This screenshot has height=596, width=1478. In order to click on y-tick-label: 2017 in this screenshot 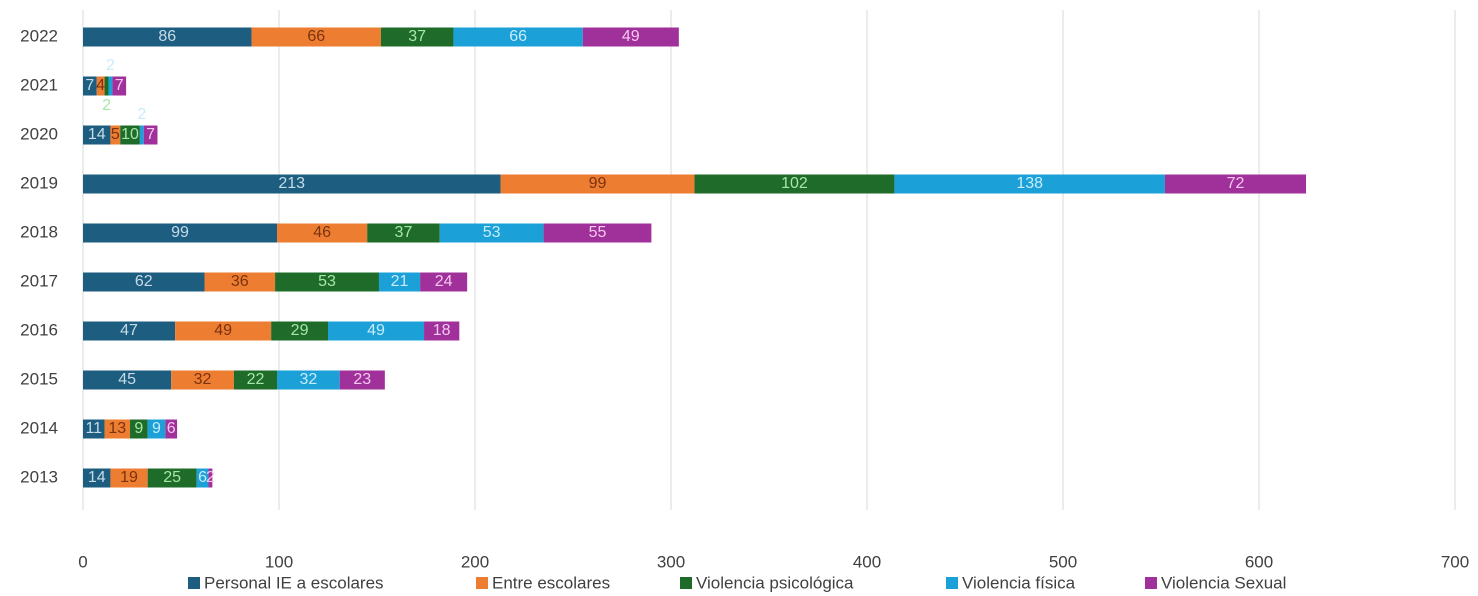, I will do `click(39, 280)`.